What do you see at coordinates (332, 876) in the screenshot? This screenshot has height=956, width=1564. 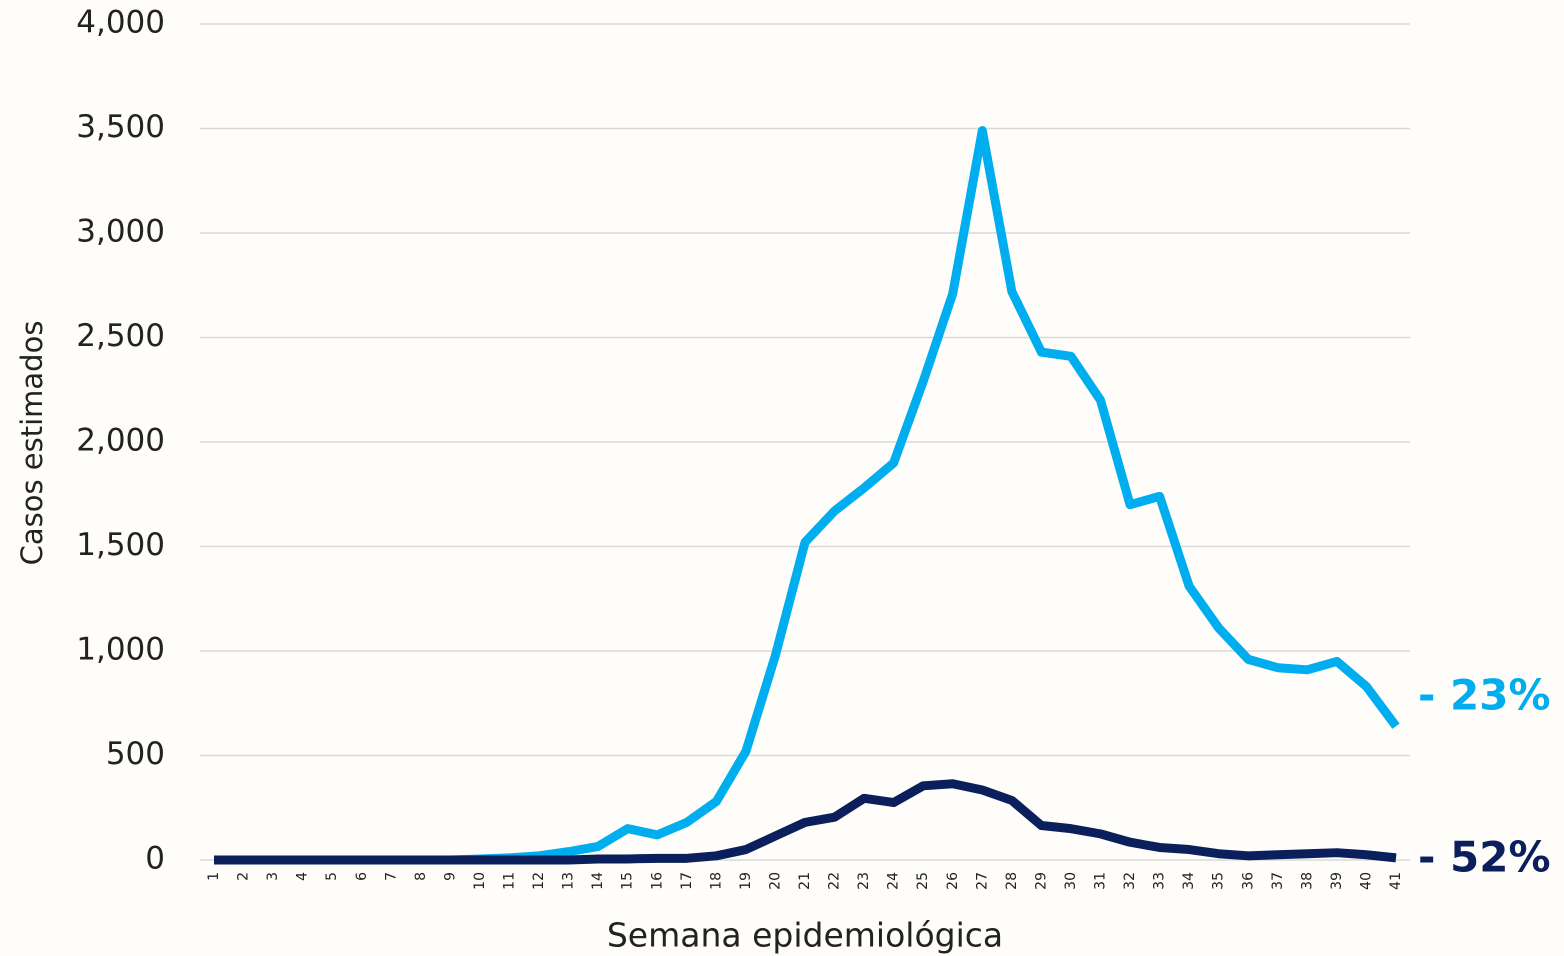 I see `x-tick-label: 5` at bounding box center [332, 876].